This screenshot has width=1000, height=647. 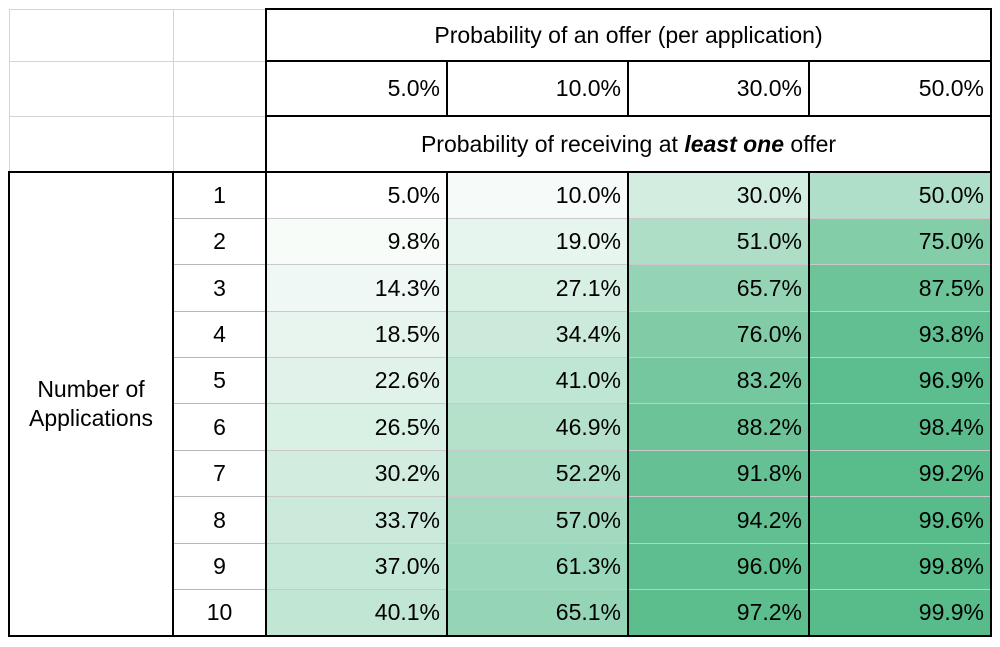 What do you see at coordinates (356, 88) in the screenshot?
I see `offer-rate-header: 5.0%` at bounding box center [356, 88].